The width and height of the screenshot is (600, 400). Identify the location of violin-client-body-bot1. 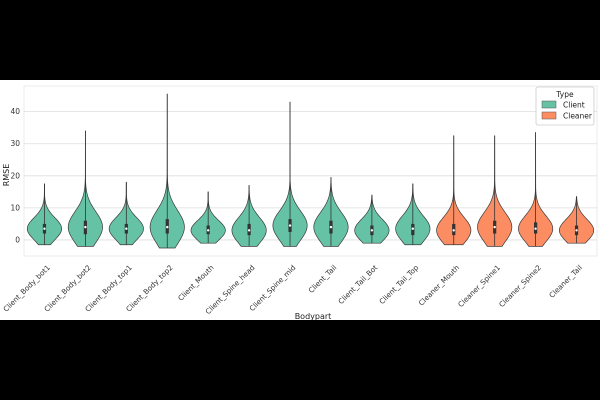
(44, 214).